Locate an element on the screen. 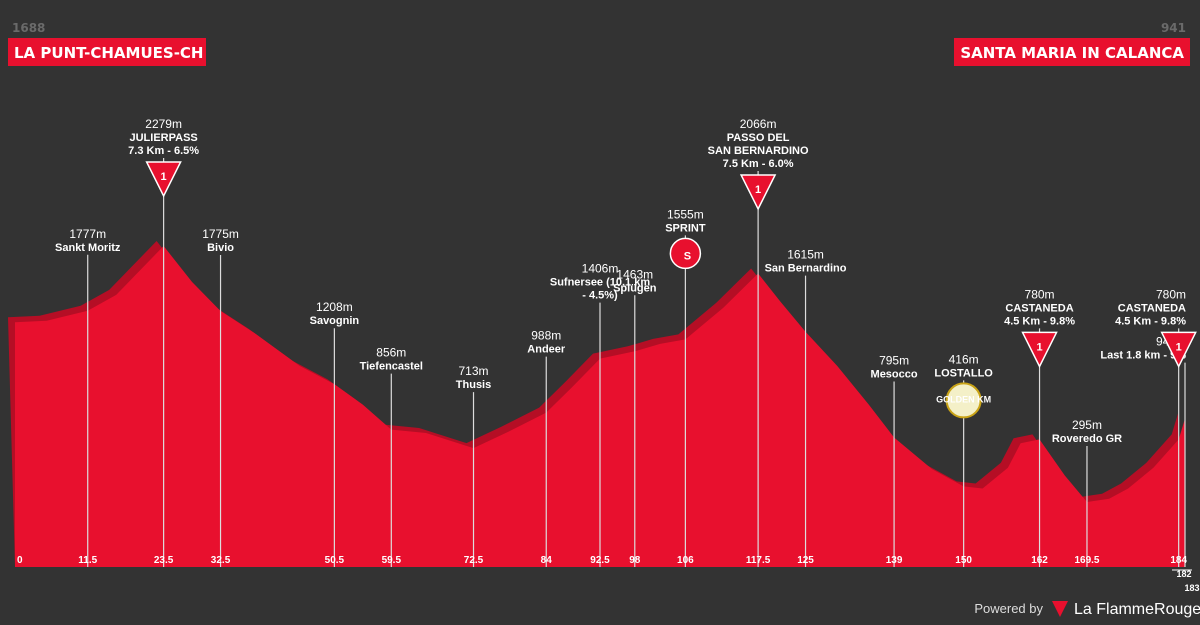 The height and width of the screenshot is (625, 1200). km-tick-label: 72.5 is located at coordinates (474, 560).